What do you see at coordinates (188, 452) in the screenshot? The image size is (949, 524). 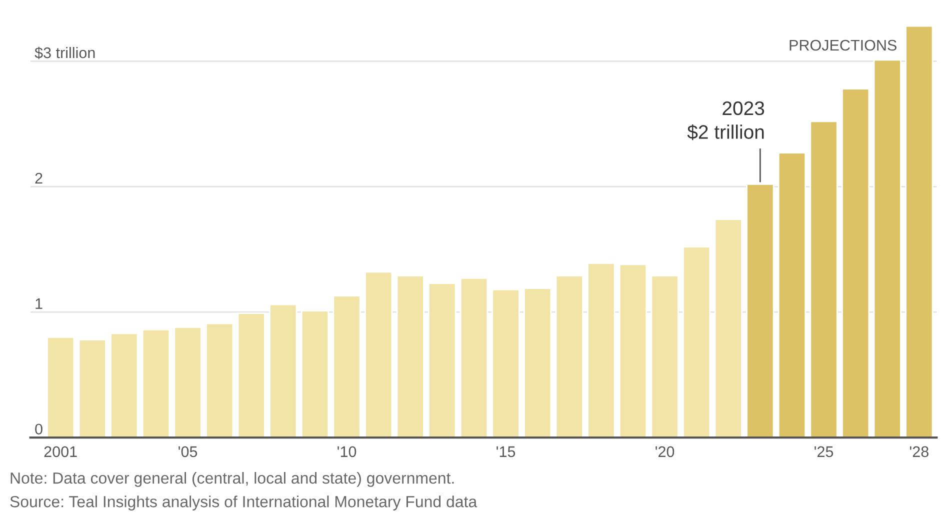 I see `x-tick-label: '05` at bounding box center [188, 452].